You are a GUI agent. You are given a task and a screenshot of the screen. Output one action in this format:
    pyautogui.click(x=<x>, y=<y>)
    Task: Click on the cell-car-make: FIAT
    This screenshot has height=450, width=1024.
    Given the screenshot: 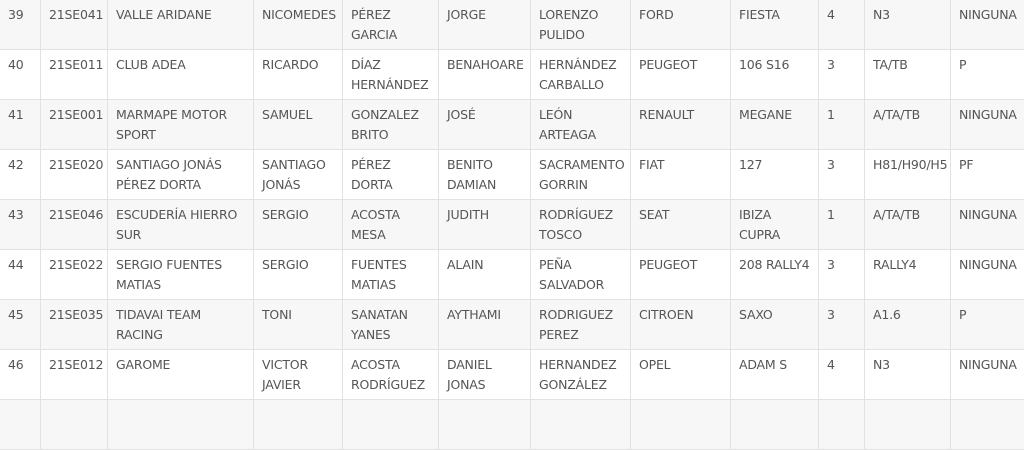 What is the action you would take?
    pyautogui.click(x=681, y=175)
    